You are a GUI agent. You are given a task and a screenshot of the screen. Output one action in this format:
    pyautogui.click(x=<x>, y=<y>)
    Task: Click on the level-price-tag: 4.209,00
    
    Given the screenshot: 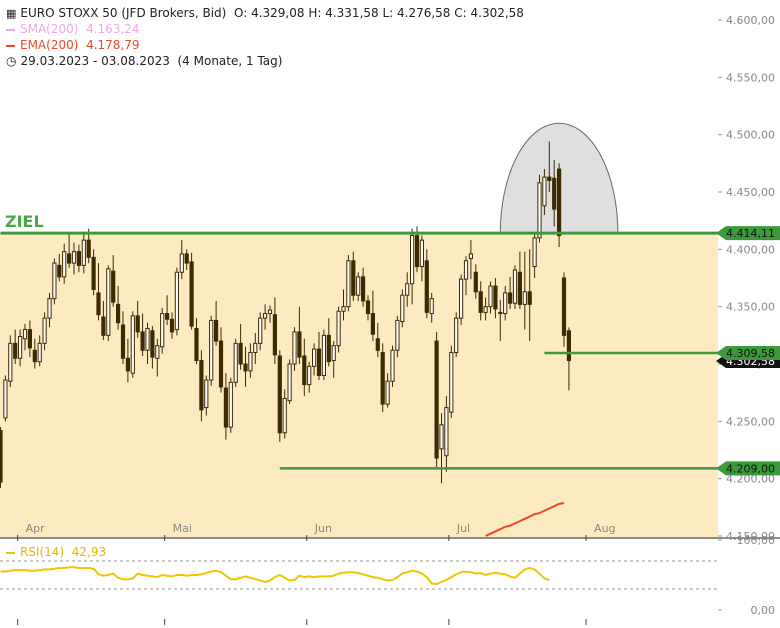 What is the action you would take?
    pyautogui.click(x=748, y=468)
    